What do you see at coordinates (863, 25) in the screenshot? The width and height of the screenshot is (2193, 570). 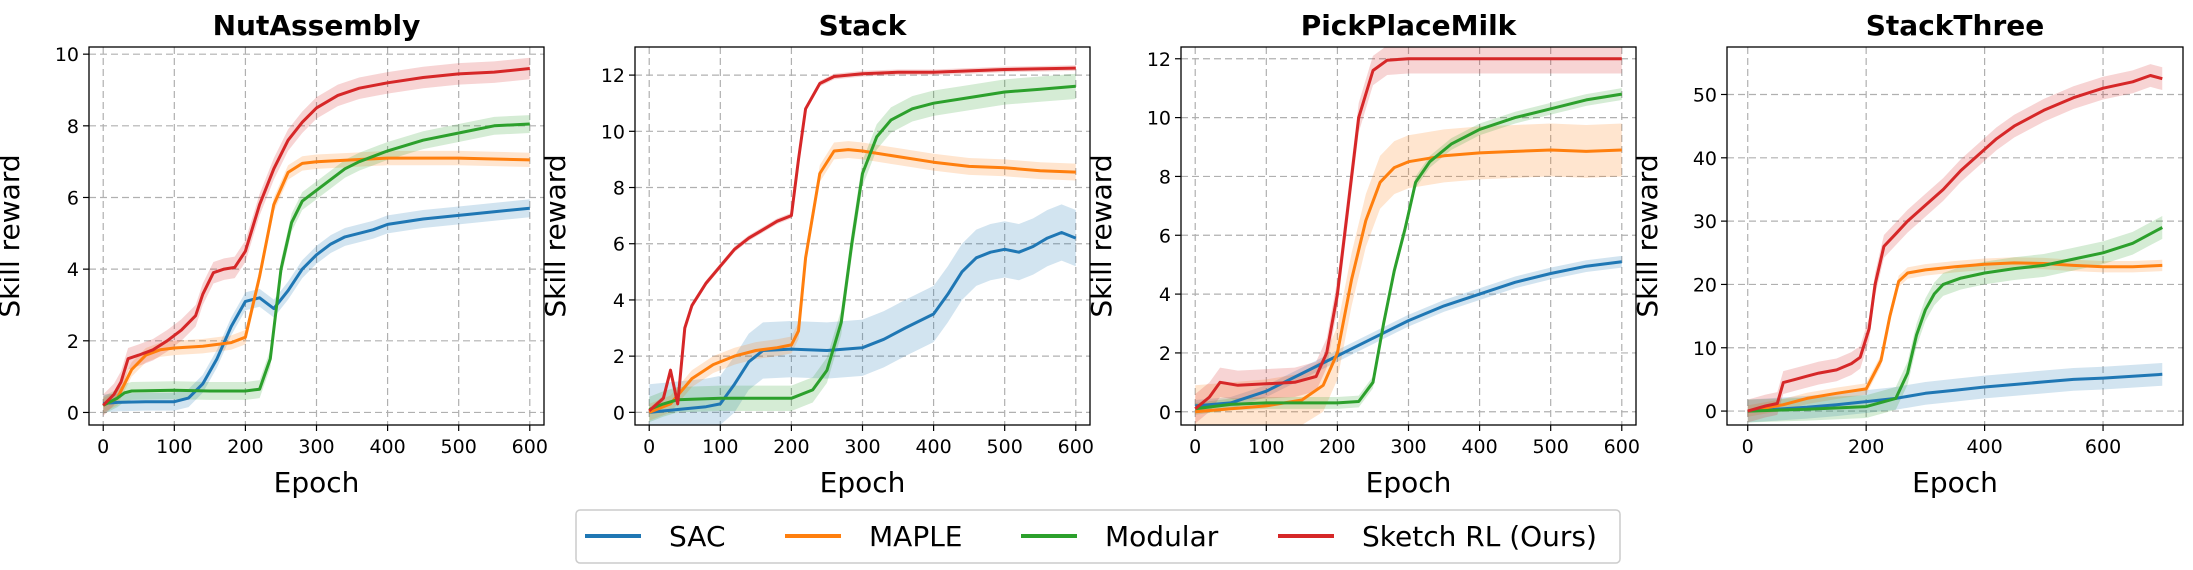 I see `chart-title: Stack` at bounding box center [863, 25].